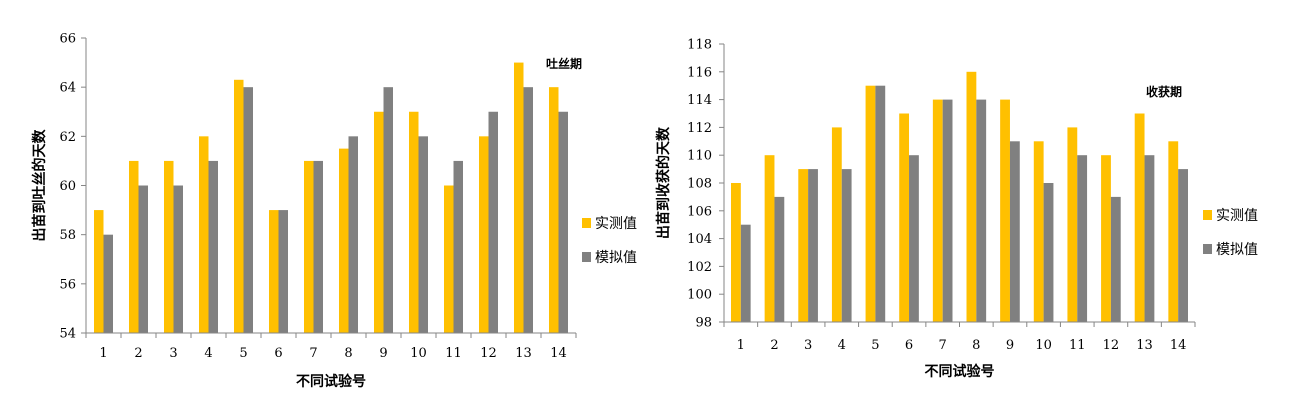 The width and height of the screenshot is (1296, 400). I want to click on y-tick-label: 106, so click(699, 211).